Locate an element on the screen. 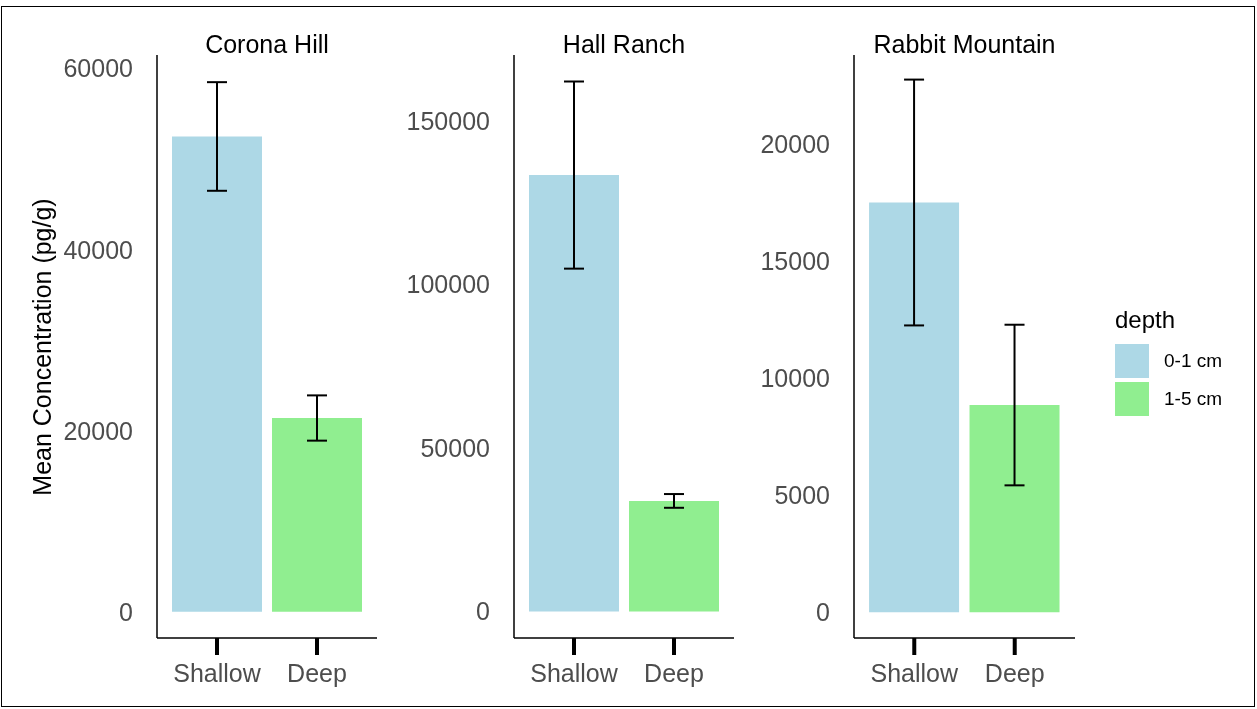 This screenshot has height=709, width=1257. y-axis-title: Mean Concentration (pg/g) is located at coordinates (42, 346).